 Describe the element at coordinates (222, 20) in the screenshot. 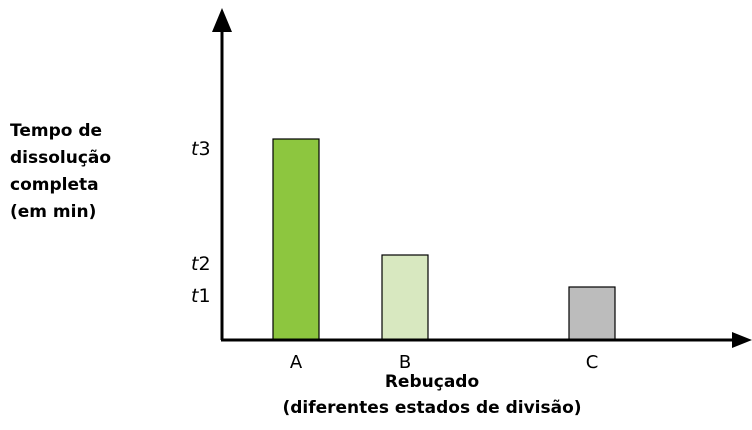

I see `y-axis-arrow-icon` at that location.